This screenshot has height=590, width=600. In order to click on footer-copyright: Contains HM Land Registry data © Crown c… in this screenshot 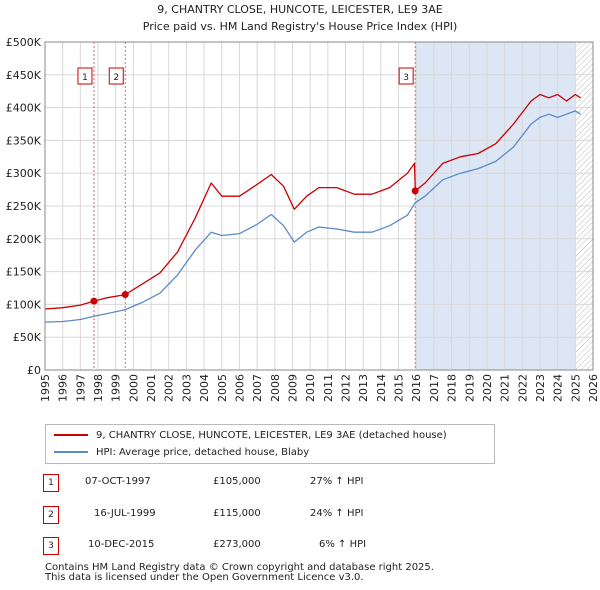, I will do `click(239, 567)`.